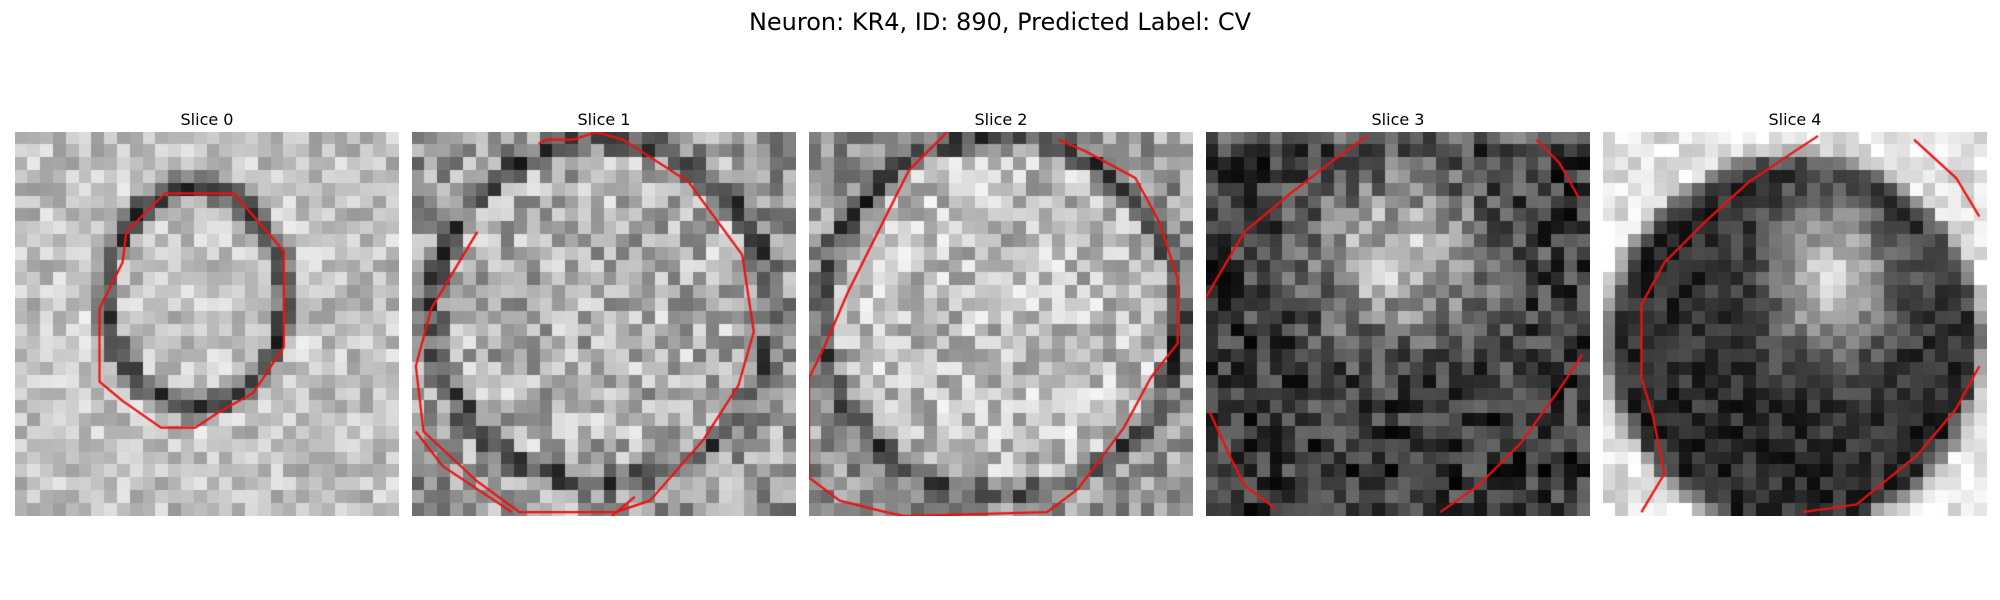 This screenshot has width=2000, height=600. I want to click on slice-panel-3: Slice 3, so click(1398, 312).